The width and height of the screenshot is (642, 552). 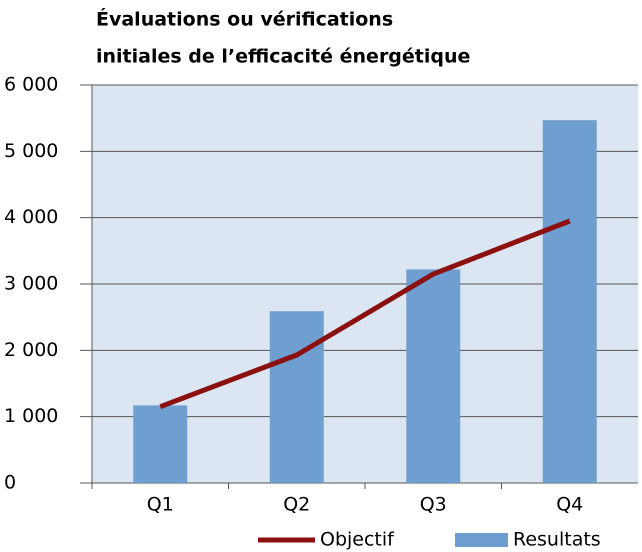 I want to click on y-tick-label: 1 000, so click(x=31, y=416).